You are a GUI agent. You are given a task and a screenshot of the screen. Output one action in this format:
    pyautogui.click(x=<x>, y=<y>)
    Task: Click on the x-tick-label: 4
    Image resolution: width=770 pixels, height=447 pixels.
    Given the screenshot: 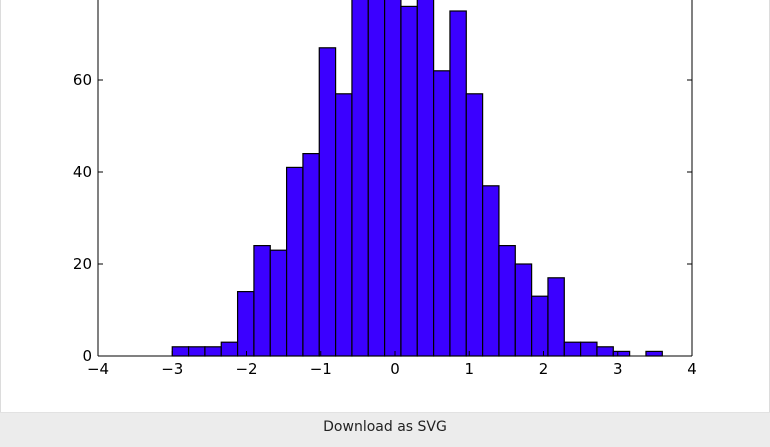 What is the action you would take?
    pyautogui.click(x=692, y=369)
    